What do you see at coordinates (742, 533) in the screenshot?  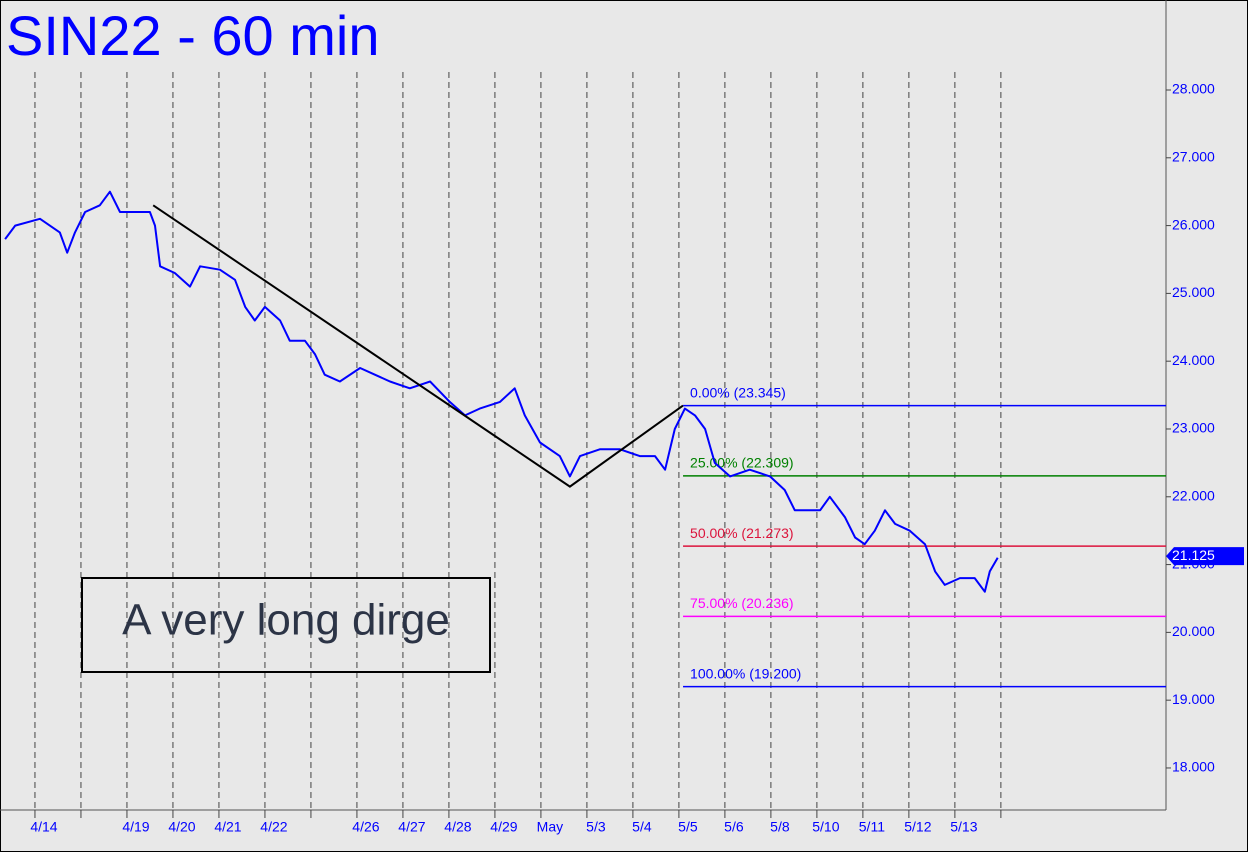 I see `fib-label: 50.00% (21.273)` at bounding box center [742, 533].